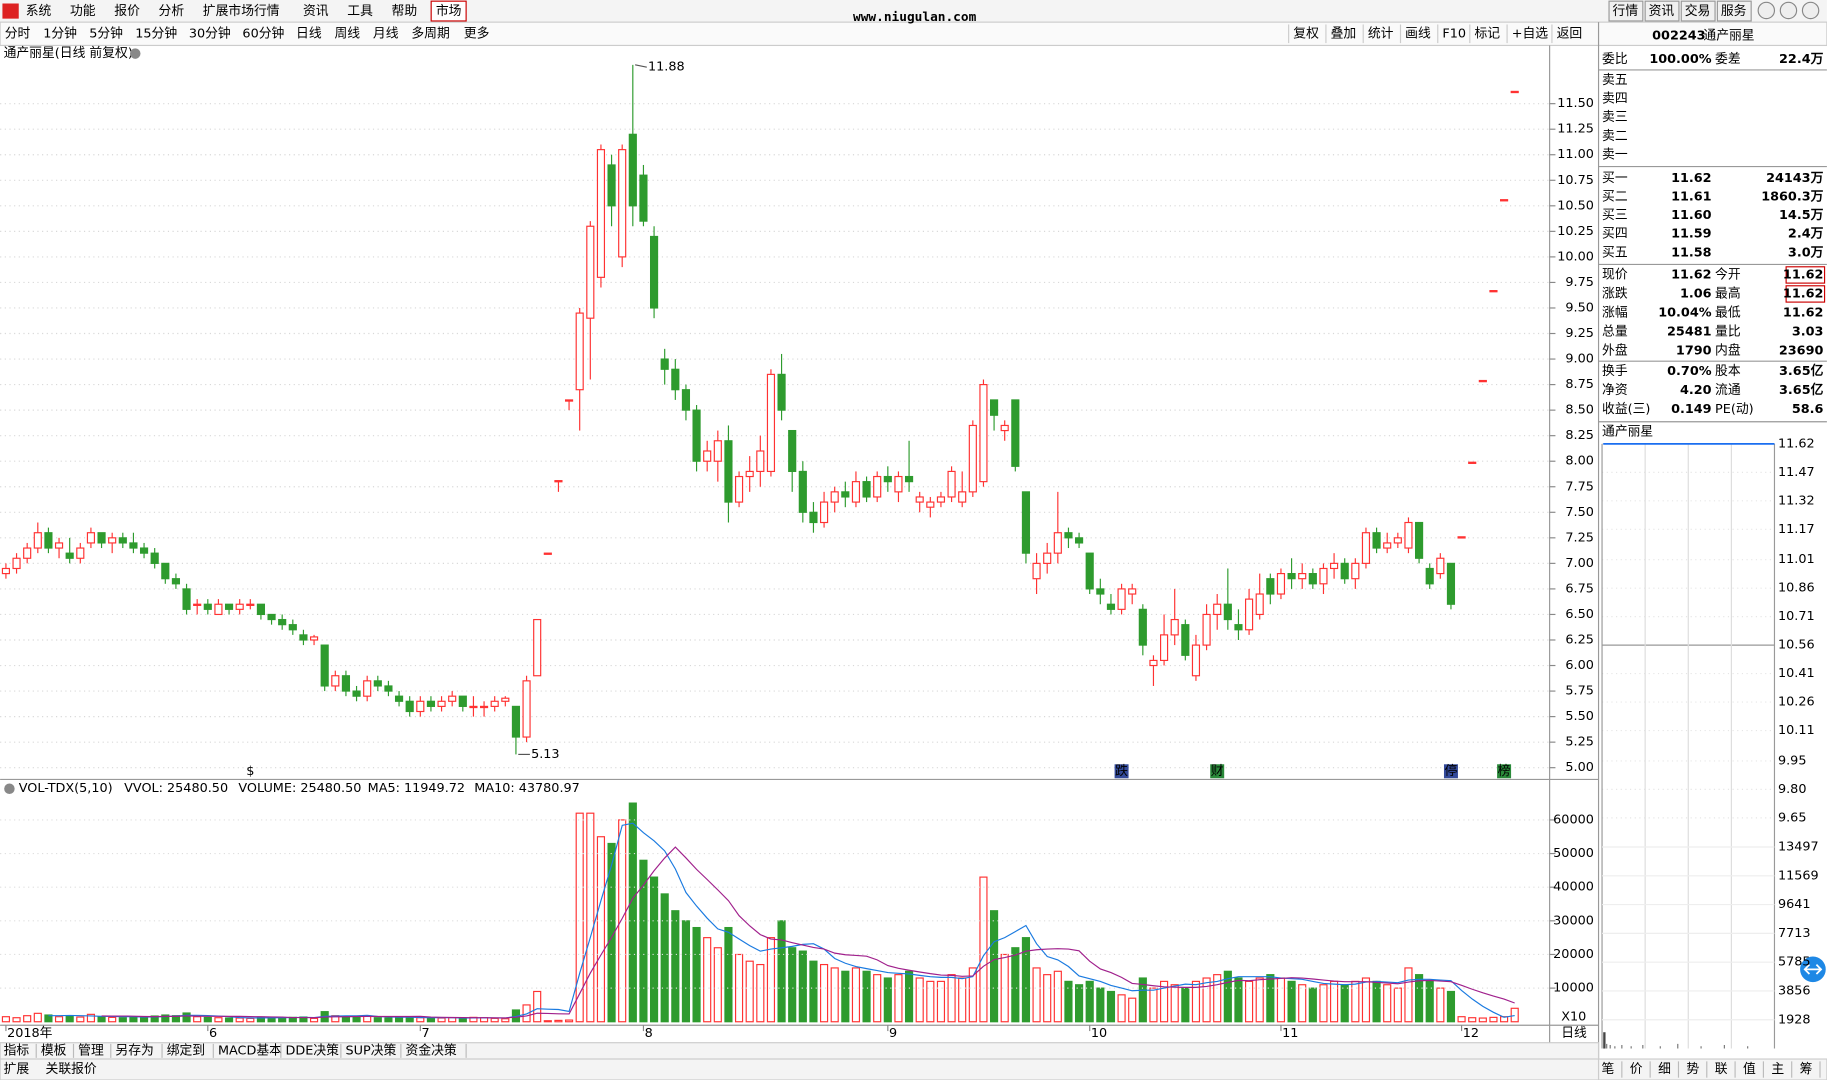 This screenshot has width=1827, height=1080. I want to click on volume-dropdown, so click(9, 788).